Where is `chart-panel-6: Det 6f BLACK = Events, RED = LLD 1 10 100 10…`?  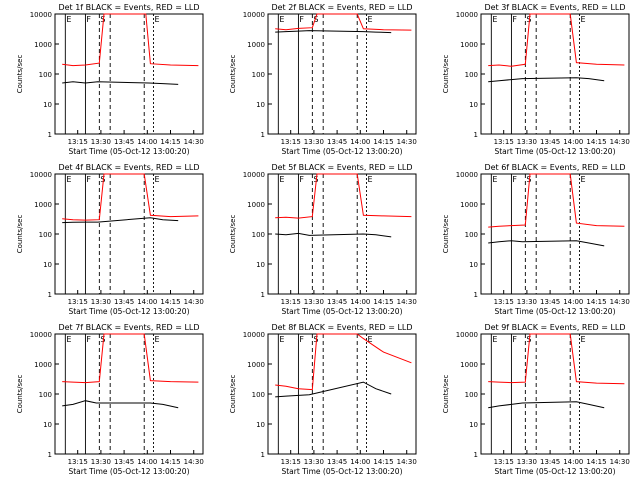 chart-panel-6: Det 6f BLACK = Events, RED = LLD 1 10 100 10… is located at coordinates (536, 239).